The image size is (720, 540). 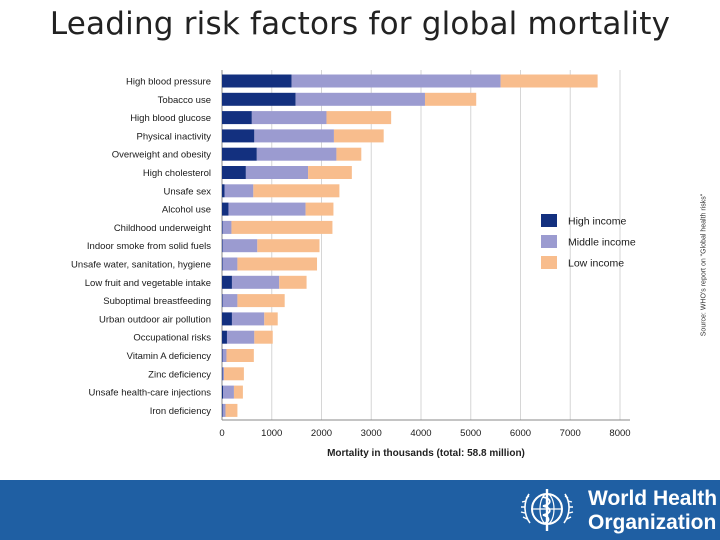 I want to click on category-label: Unsafe health-care injections, so click(x=149, y=393).